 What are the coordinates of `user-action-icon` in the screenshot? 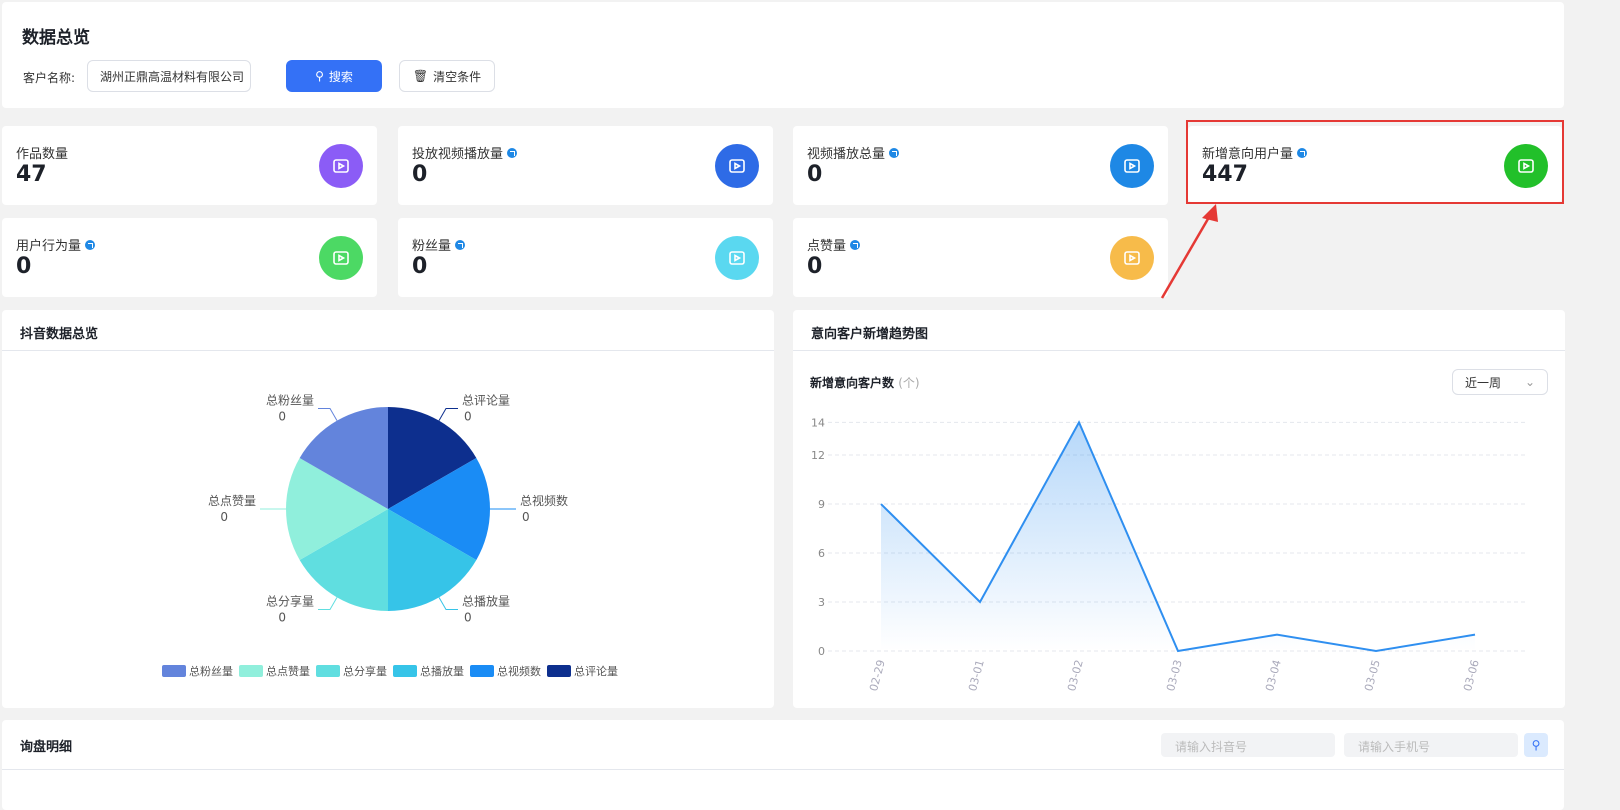 It's located at (341, 258).